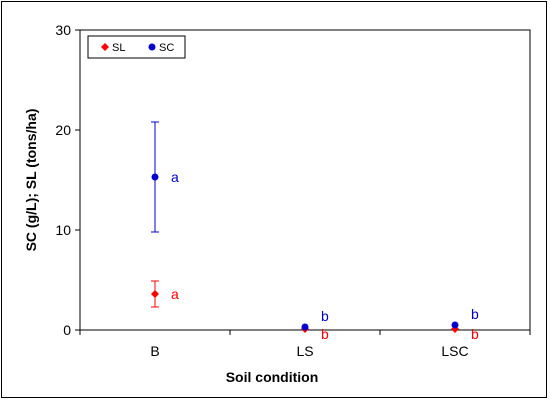 This screenshot has width=550, height=401. I want to click on x-tick-label: LS, so click(304, 351).